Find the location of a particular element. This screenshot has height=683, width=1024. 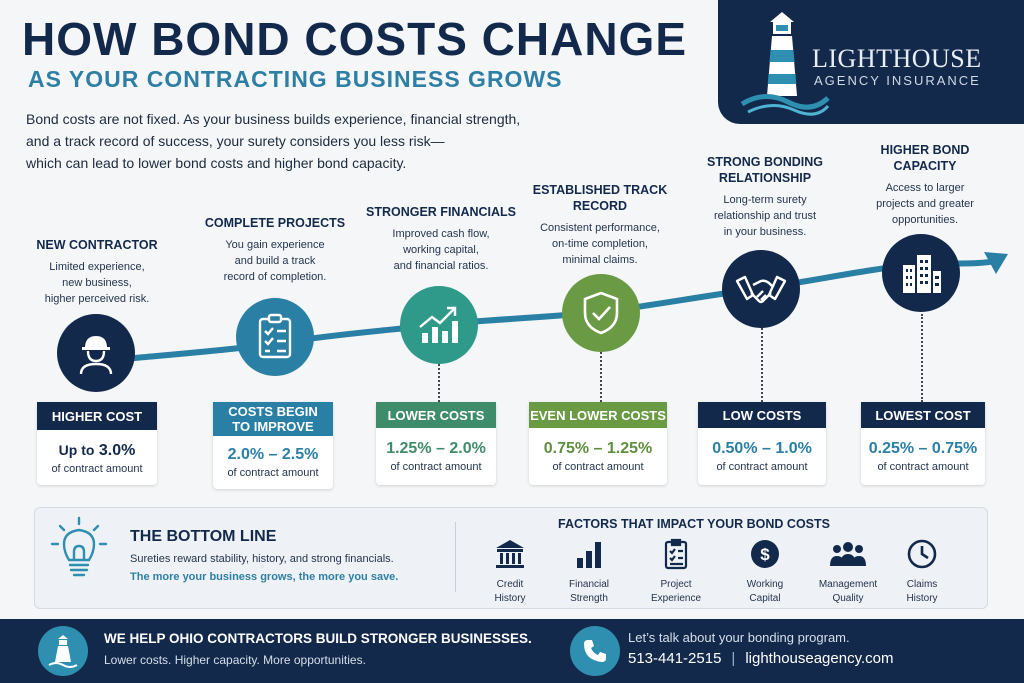

stage-title: HIGHER BOND CAPACITY is located at coordinates (925, 158).